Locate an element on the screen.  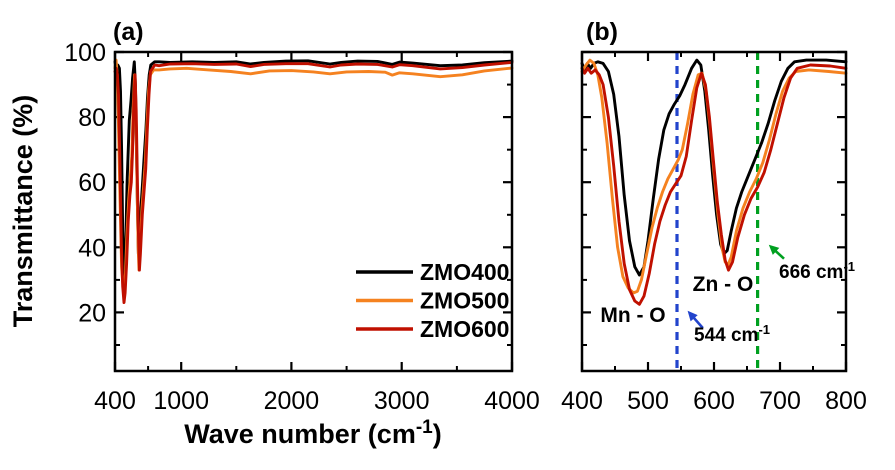
y-axis-title: Transmittance (%) is located at coordinates (23, 211).